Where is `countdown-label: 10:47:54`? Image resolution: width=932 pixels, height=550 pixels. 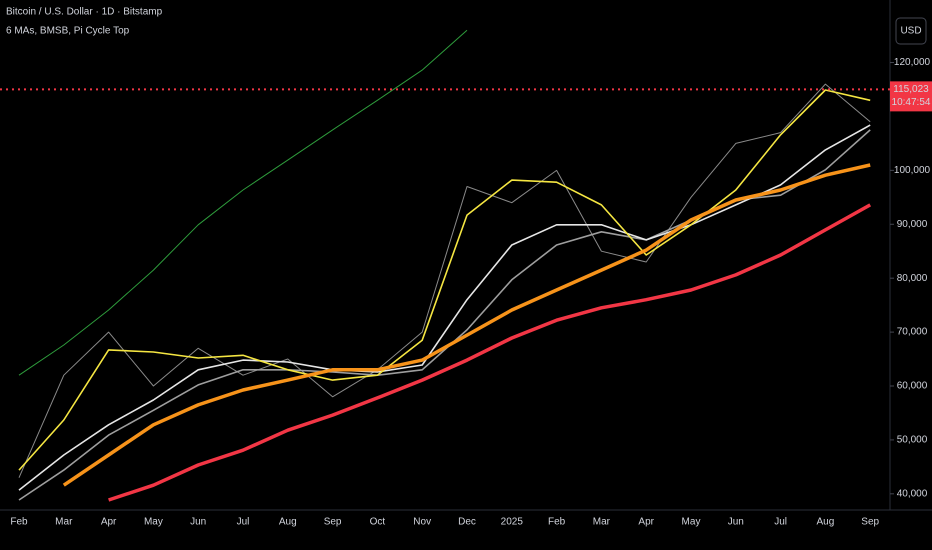 countdown-label: 10:47:54 is located at coordinates (911, 102).